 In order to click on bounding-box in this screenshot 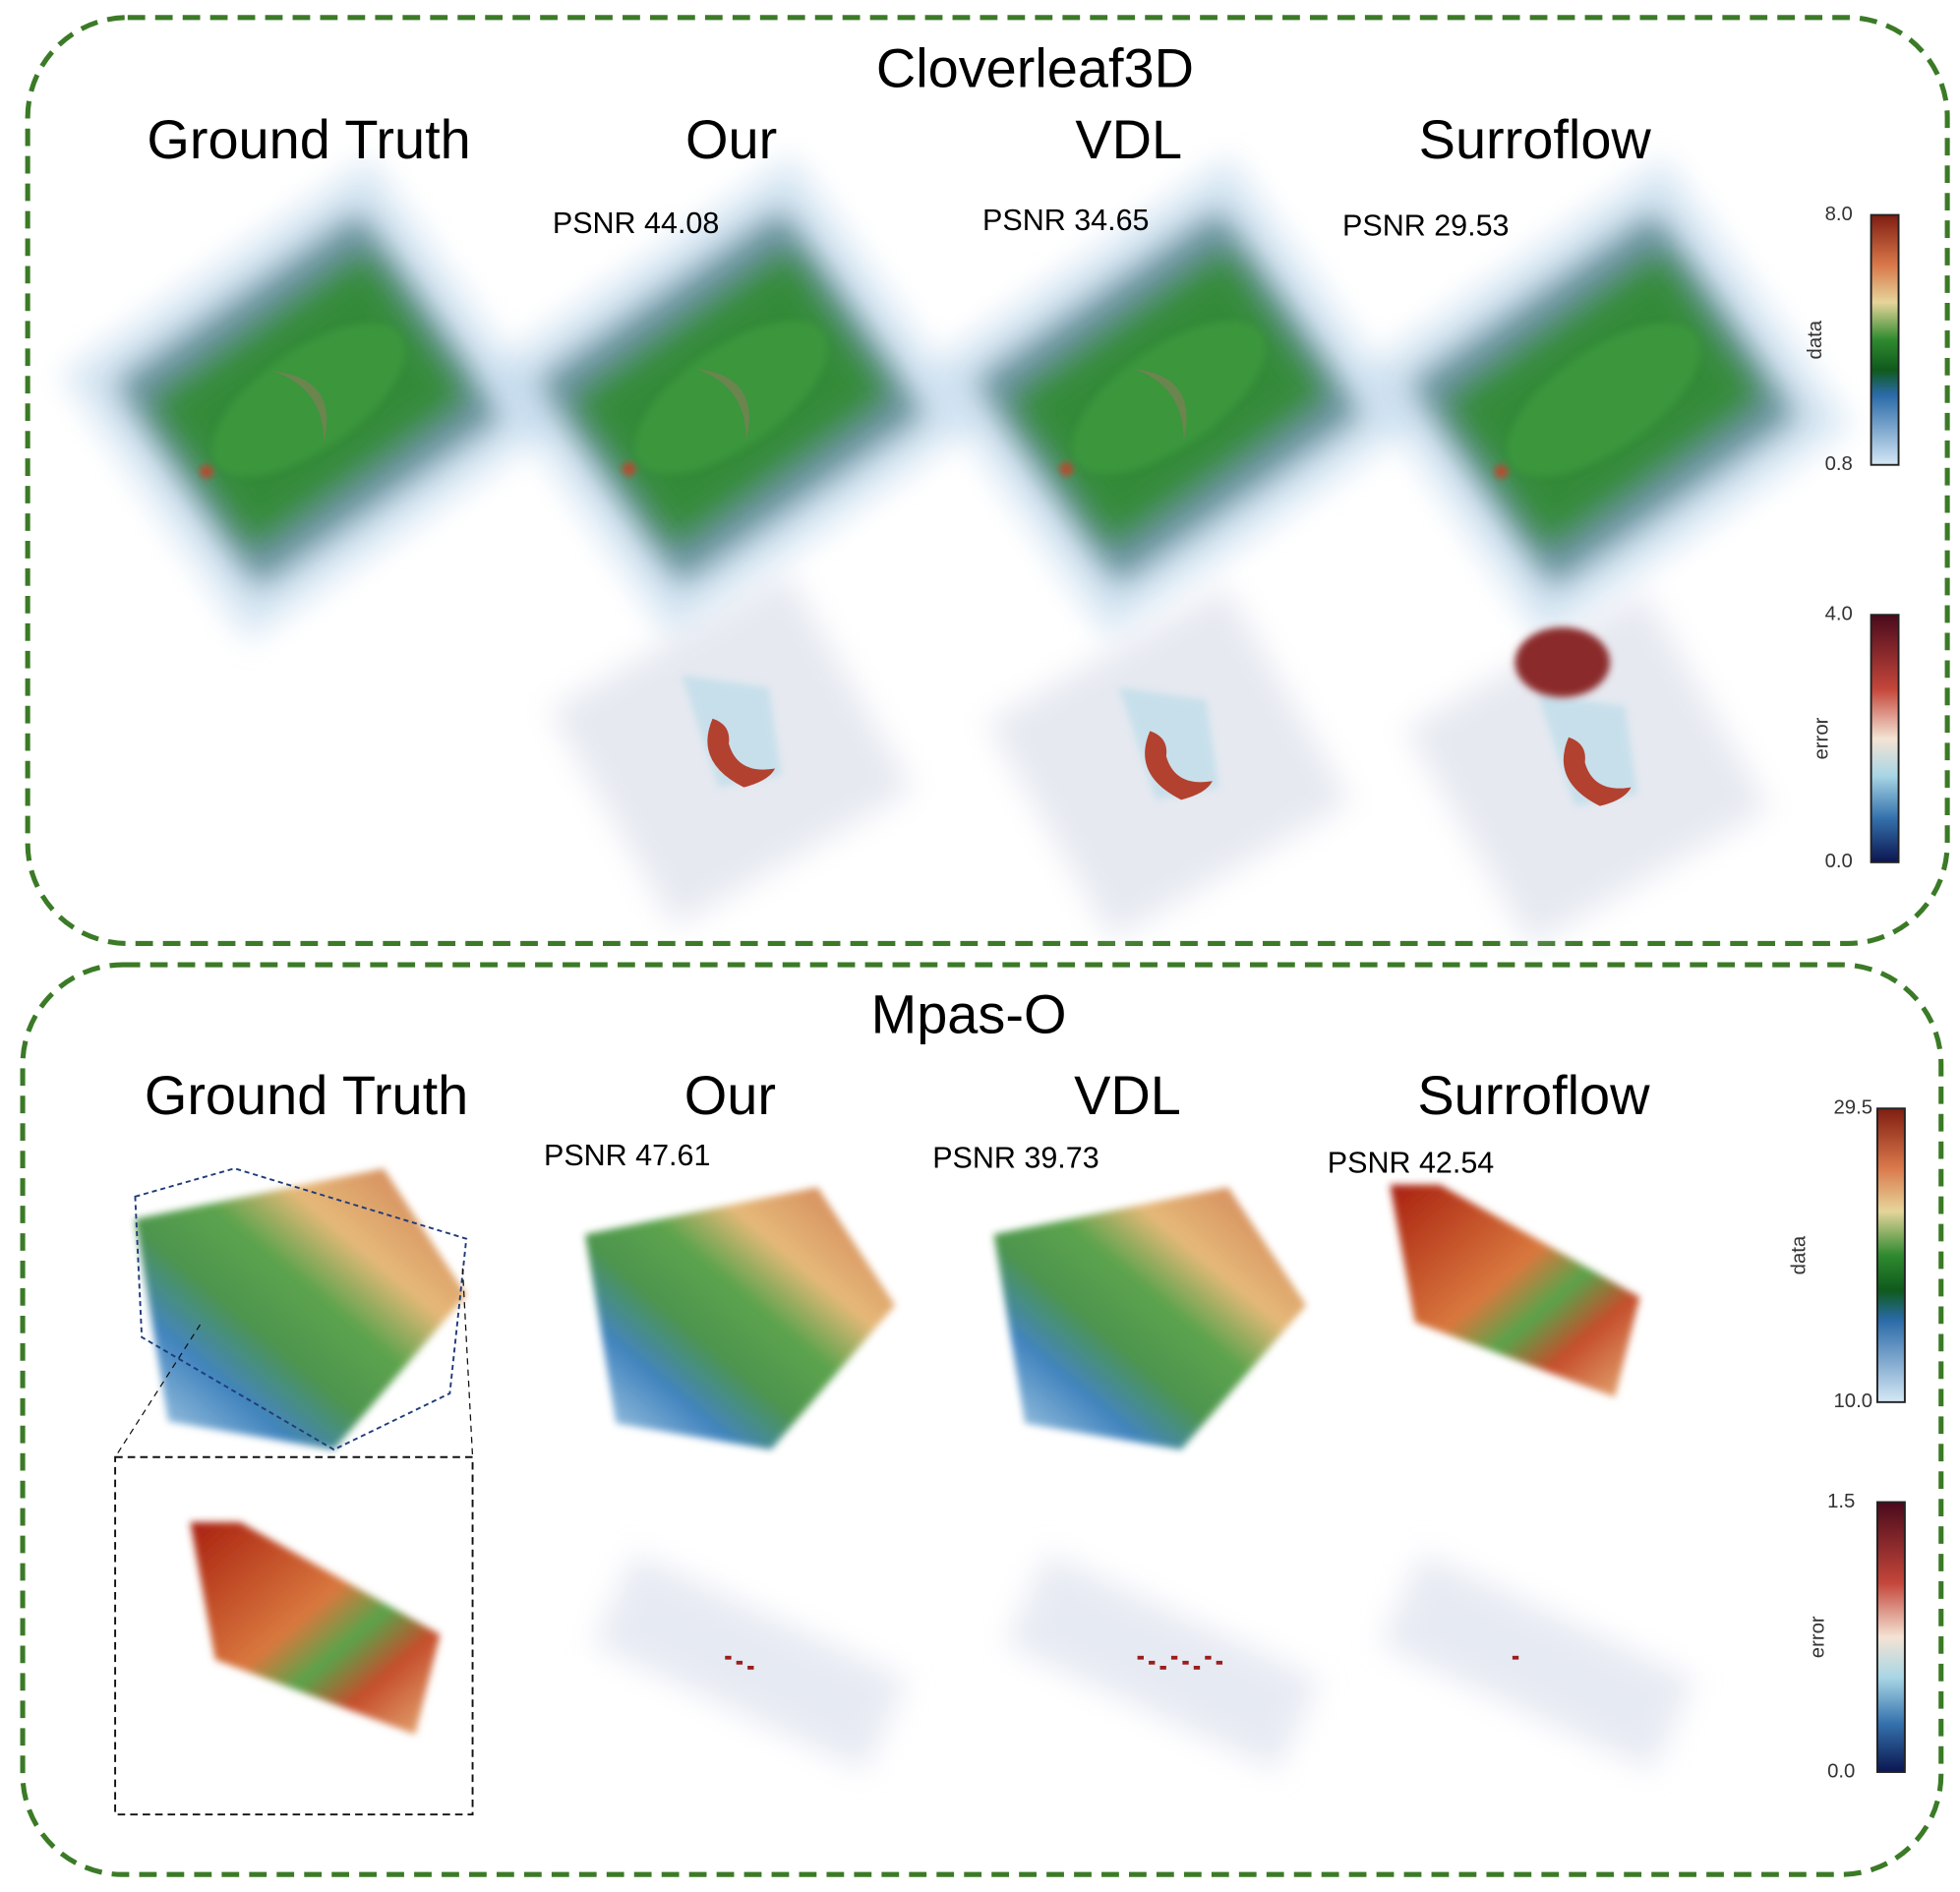, I will do `click(301, 1309)`.